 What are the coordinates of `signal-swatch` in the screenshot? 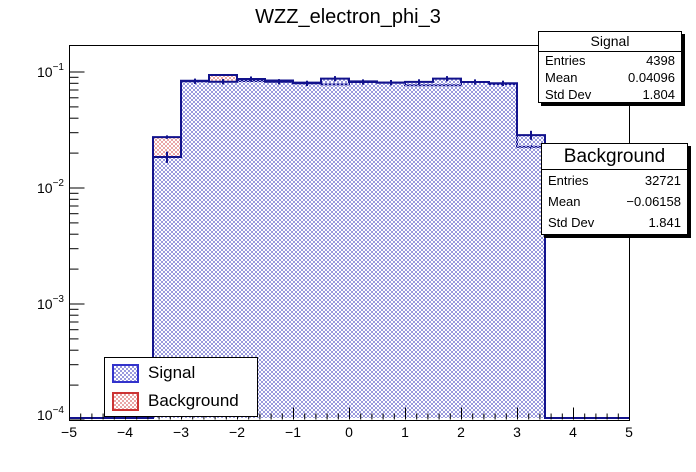 It's located at (125, 373).